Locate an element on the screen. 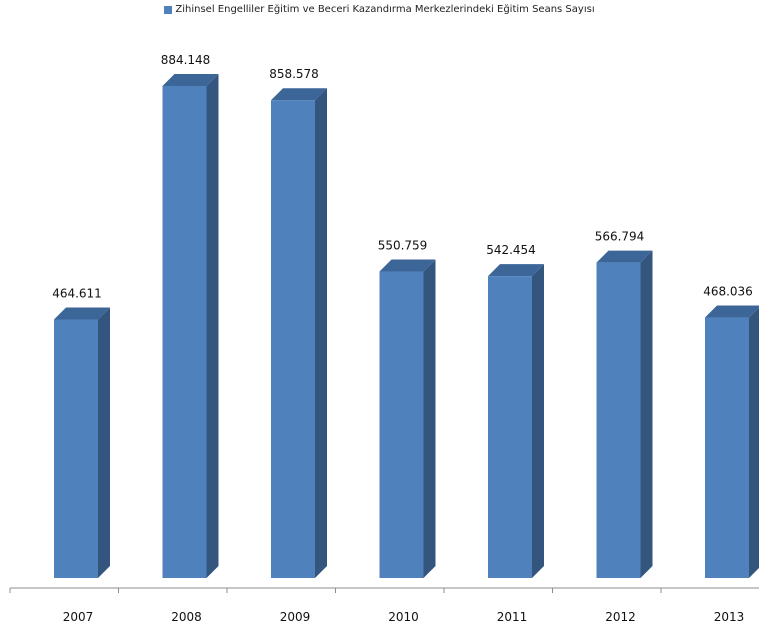 This screenshot has width=759, height=628. x-tick-label-2012: 2012 is located at coordinates (620, 617).